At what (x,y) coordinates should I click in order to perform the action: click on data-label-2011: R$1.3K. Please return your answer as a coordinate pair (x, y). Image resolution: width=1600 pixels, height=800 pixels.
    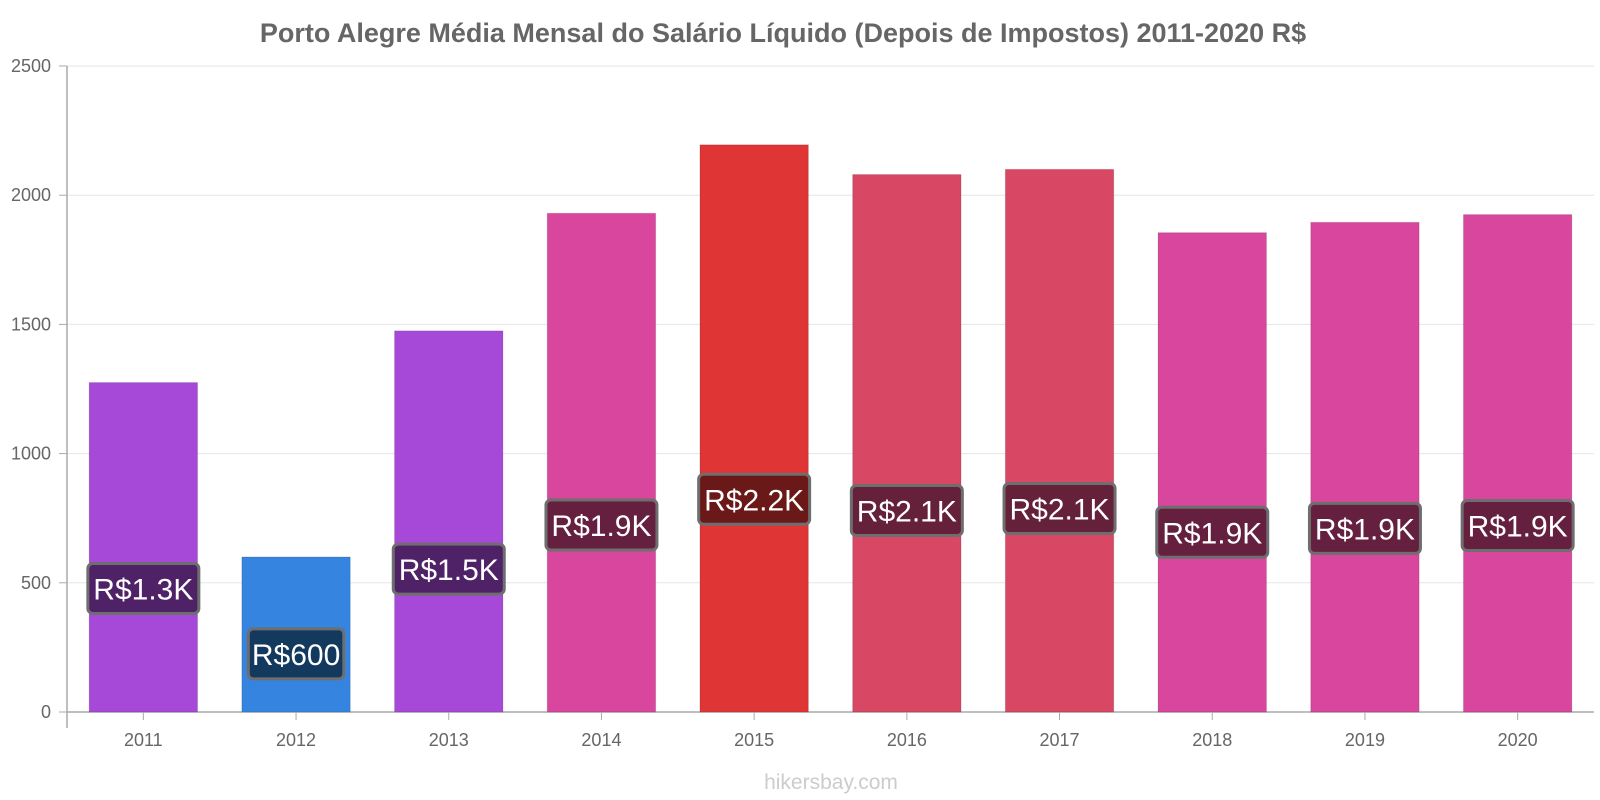
    Looking at the image, I should click on (143, 589).